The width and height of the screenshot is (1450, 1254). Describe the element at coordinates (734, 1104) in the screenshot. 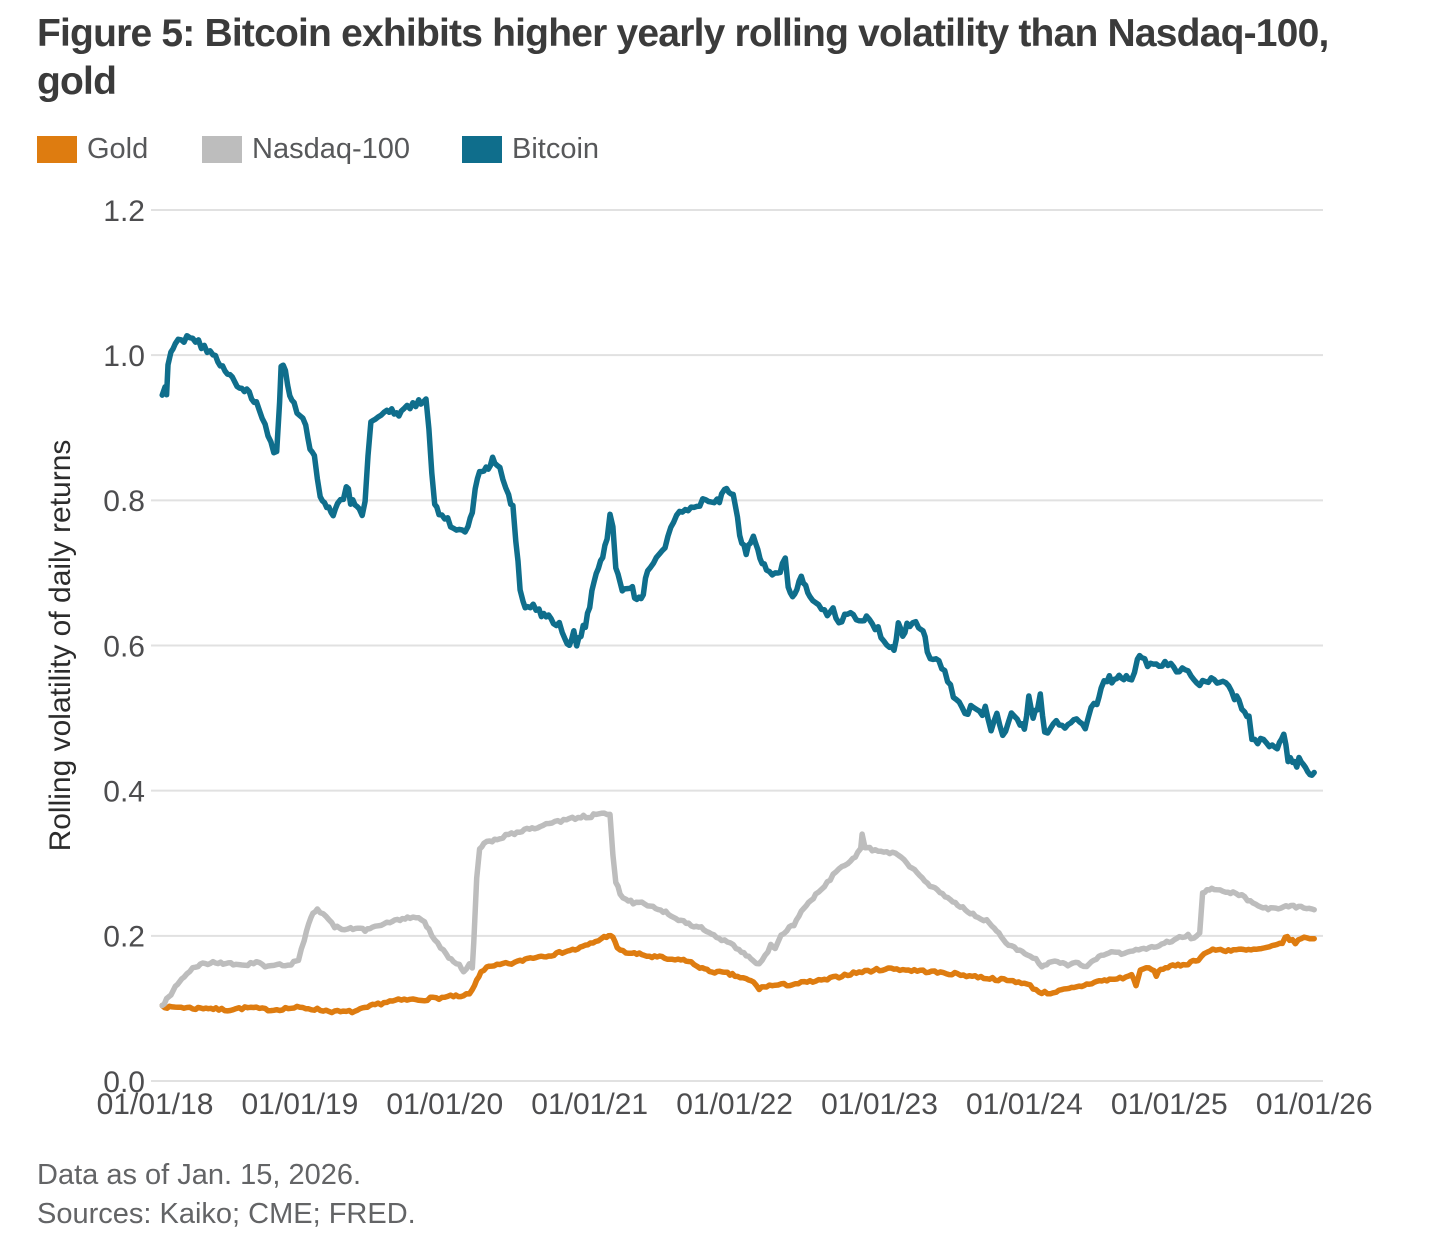

I see `x-tick-label: 01/01/22` at that location.